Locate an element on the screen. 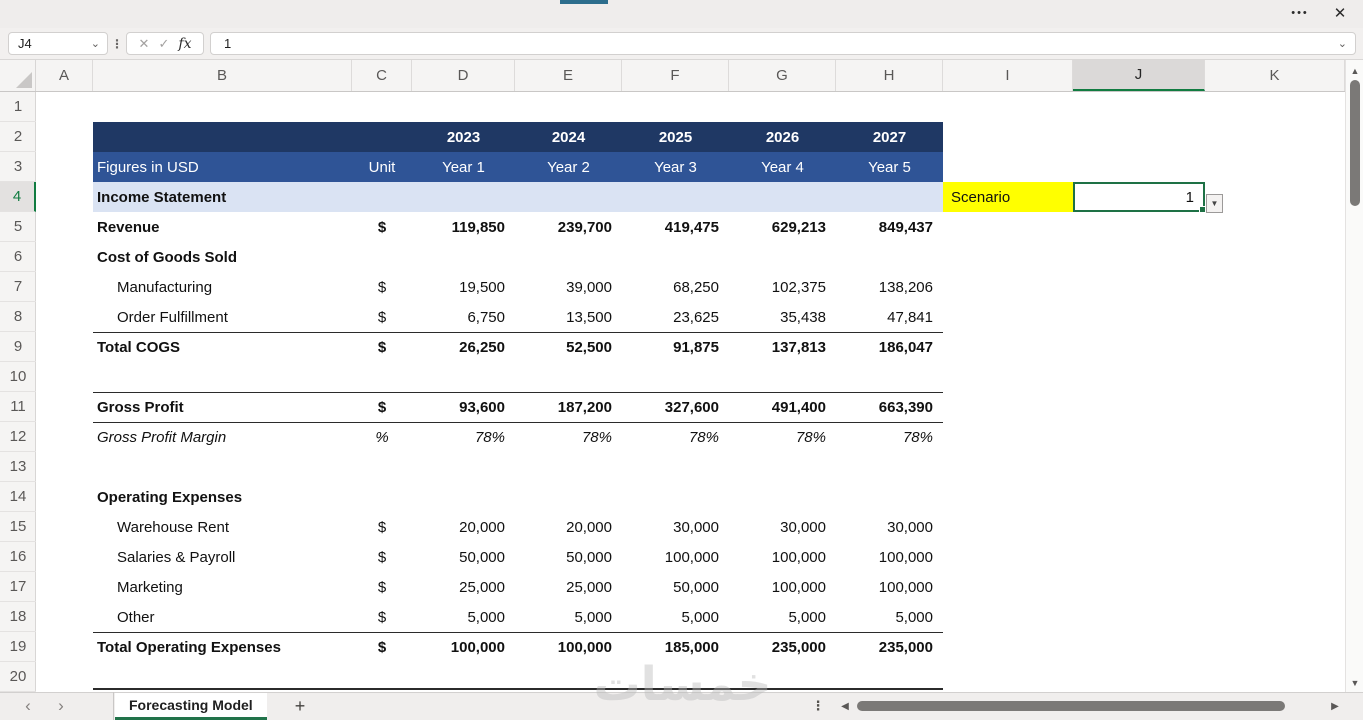 Image resolution: width=1363 pixels, height=720 pixels. cell-B5: Revenue is located at coordinates (128, 227).